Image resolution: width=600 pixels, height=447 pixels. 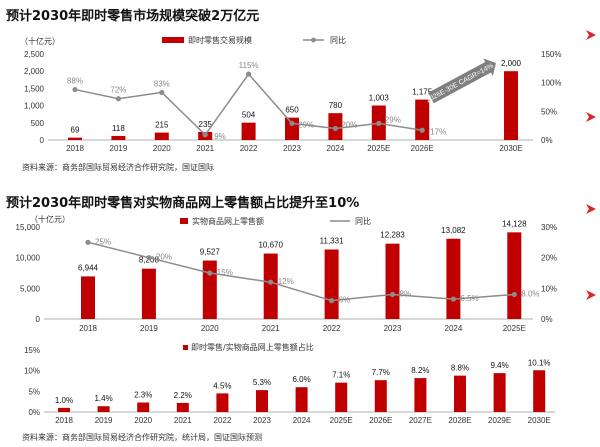 What do you see at coordinates (118, 90) in the screenshot?
I see `chart1-growth-label: 72%` at bounding box center [118, 90].